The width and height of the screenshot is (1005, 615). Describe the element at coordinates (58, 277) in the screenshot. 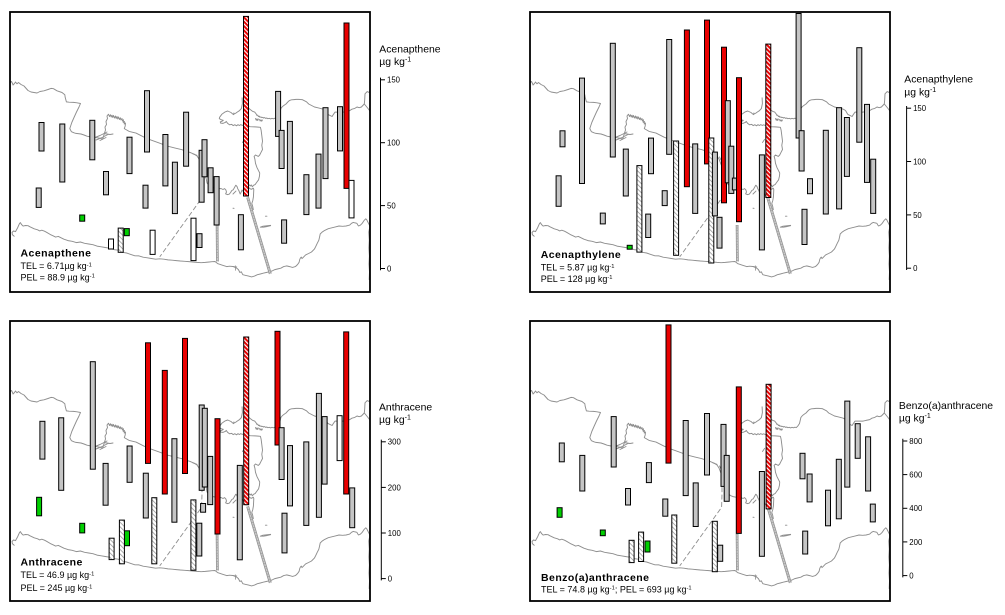

I see `svg-text: PEL = 88.9 µg kg-1​` at that location.